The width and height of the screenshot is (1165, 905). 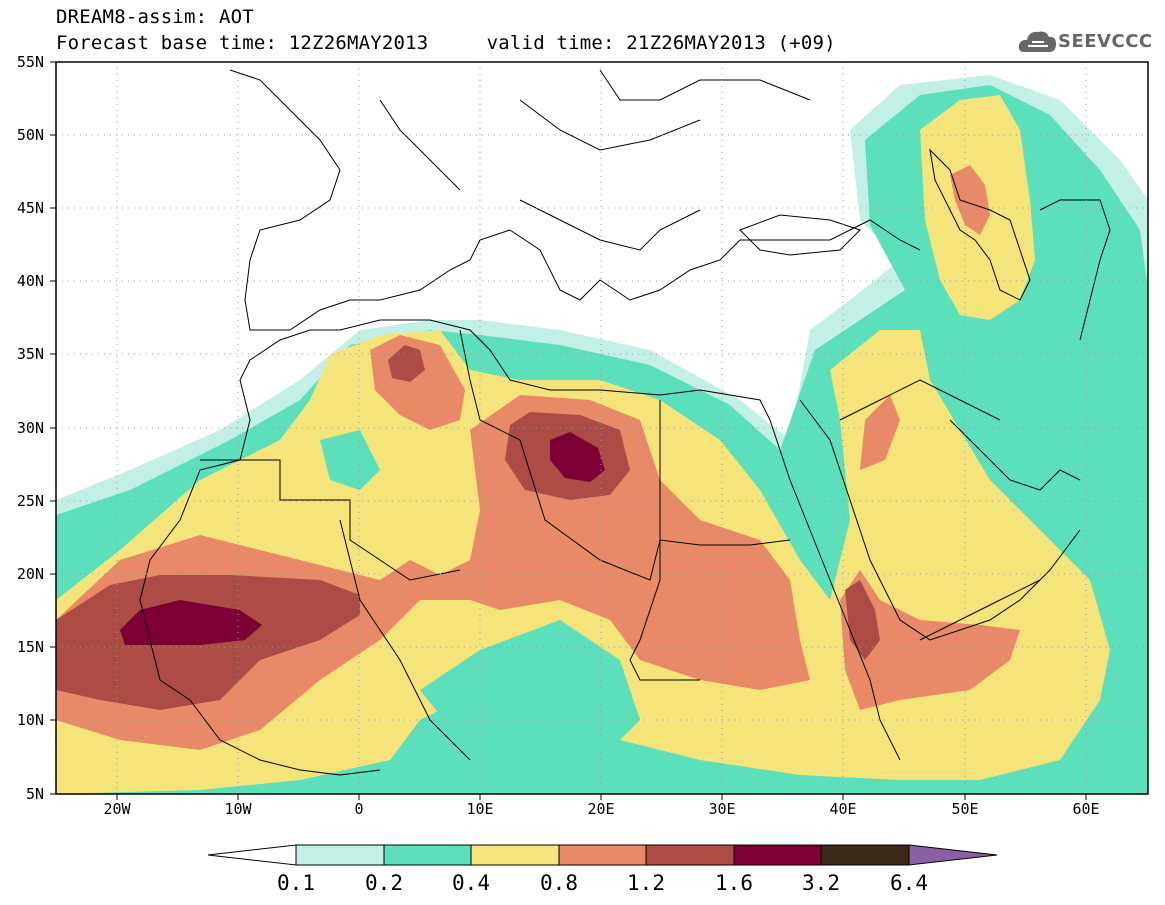 I want to click on colorbar-label: 3.2, so click(x=821, y=883).